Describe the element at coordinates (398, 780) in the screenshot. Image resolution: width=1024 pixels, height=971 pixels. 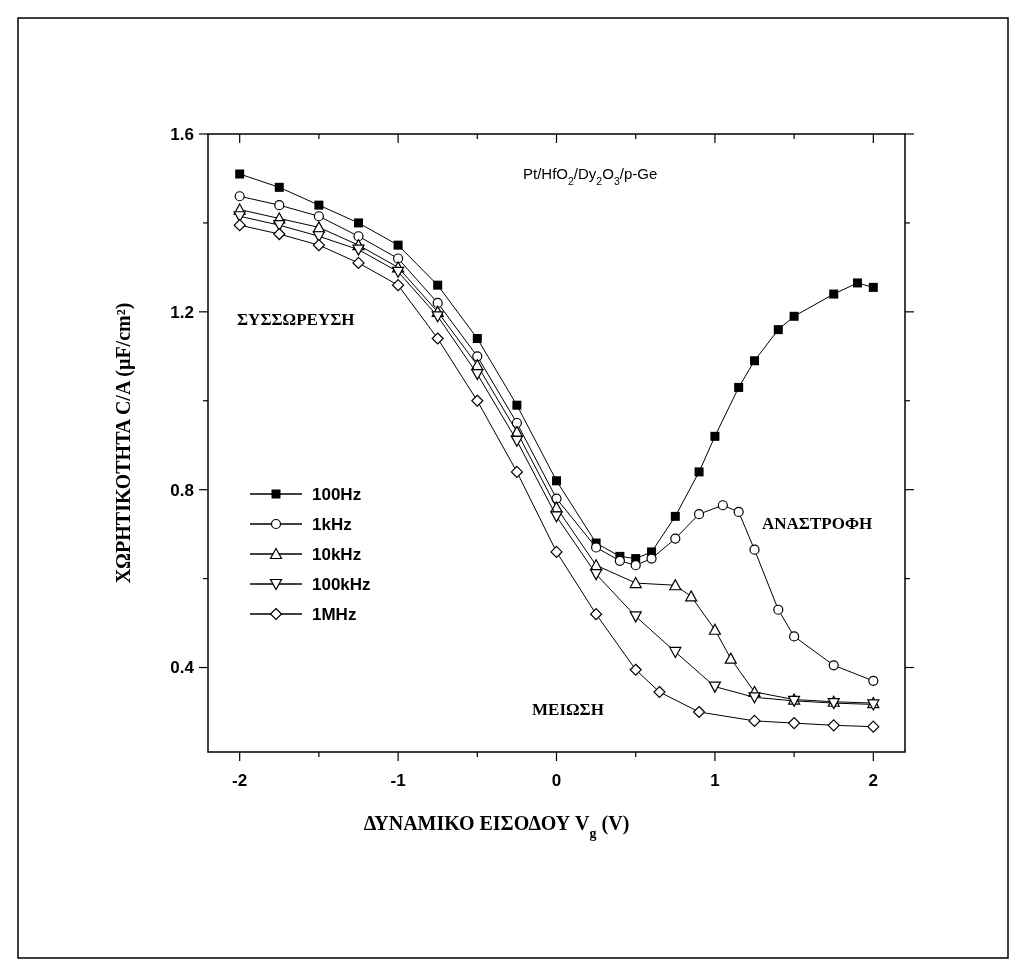
I see `x-tick-label: -1` at that location.